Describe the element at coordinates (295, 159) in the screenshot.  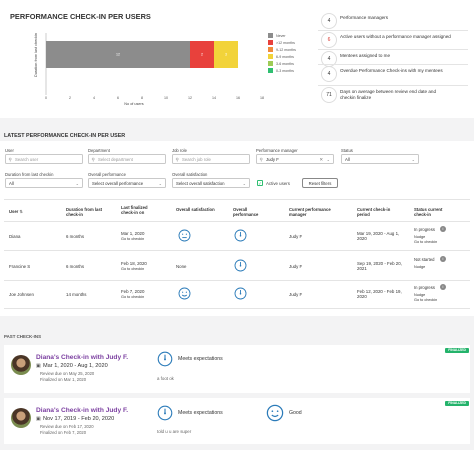
I see `manager-select: ⚲ Judy F ✕ ⌄` at that location.